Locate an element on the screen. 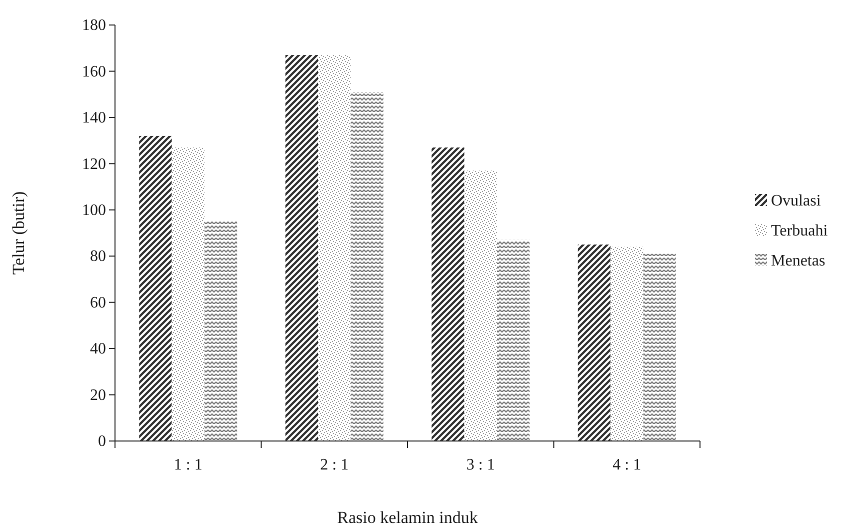 This screenshot has height=531, width=859. y-tick-label: 80 is located at coordinates (98, 257).